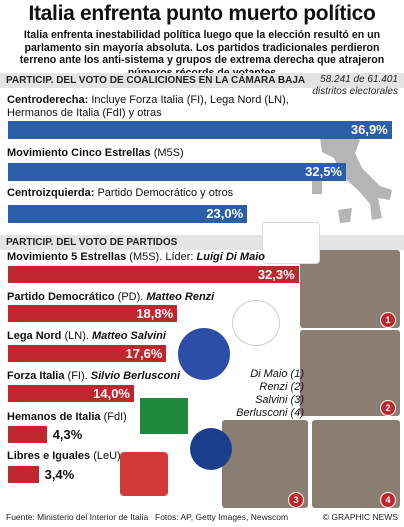 This screenshot has height=527, width=404. Describe the element at coordinates (270, 413) in the screenshot. I see `photo-key-item: Berlusconi (4)` at that location.